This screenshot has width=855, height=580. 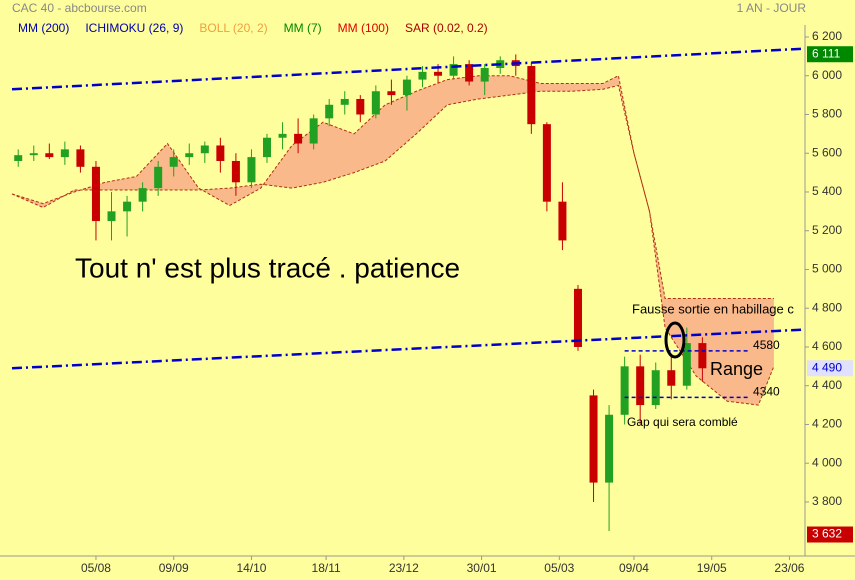 What do you see at coordinates (43, 28) in the screenshot?
I see `legend-entry: MM (200)` at bounding box center [43, 28].